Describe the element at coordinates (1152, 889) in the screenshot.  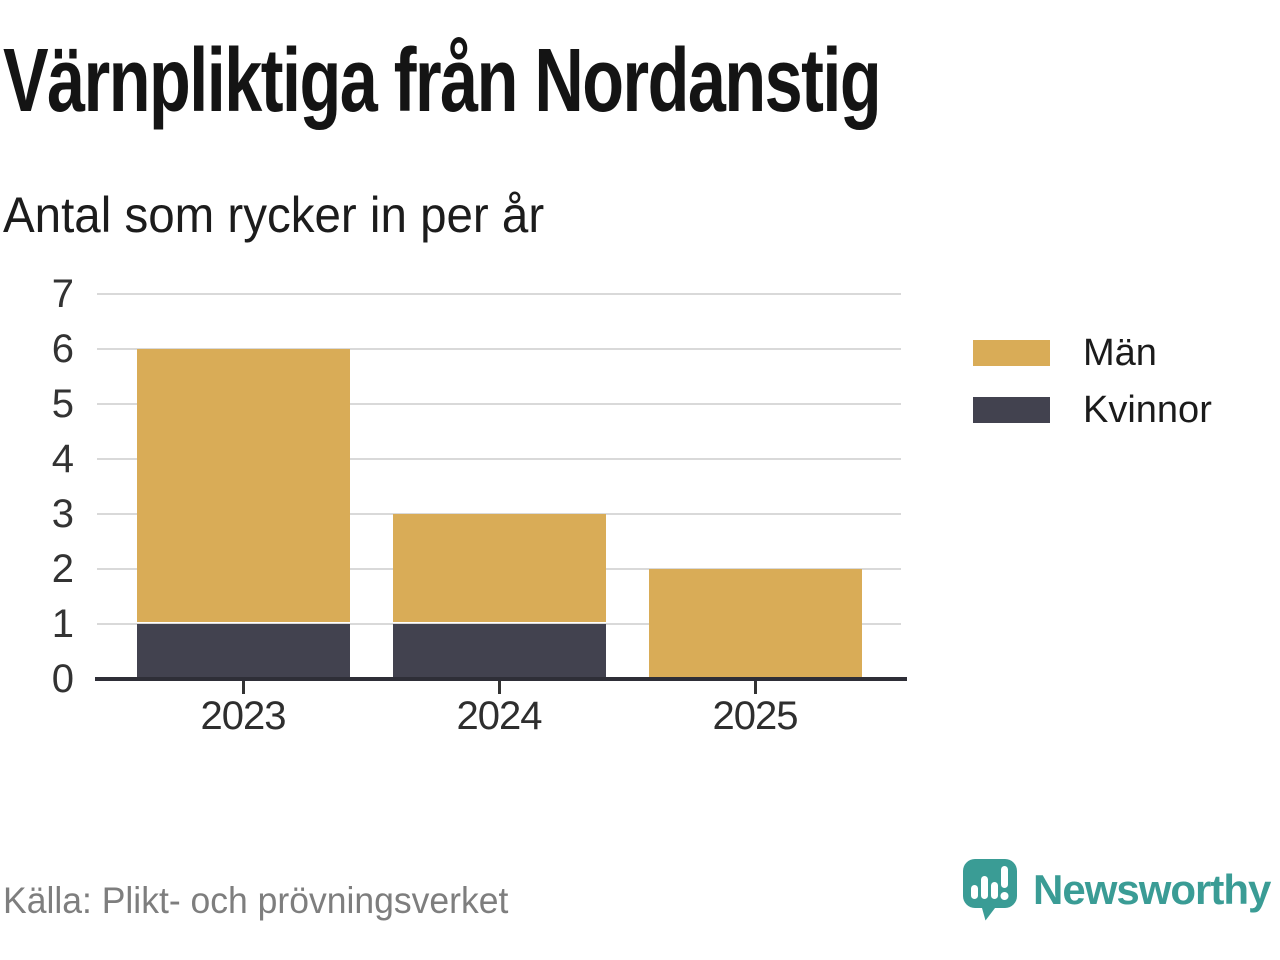
I see `brand-wordmark: Newsworthy` at that location.